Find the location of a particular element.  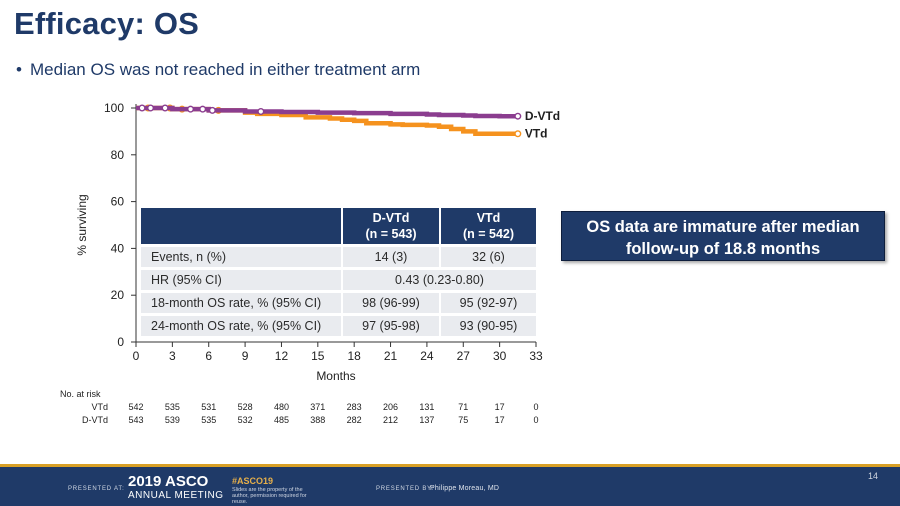

table-header-dvtd: D-VTd (n = 543) is located at coordinates (391, 227).